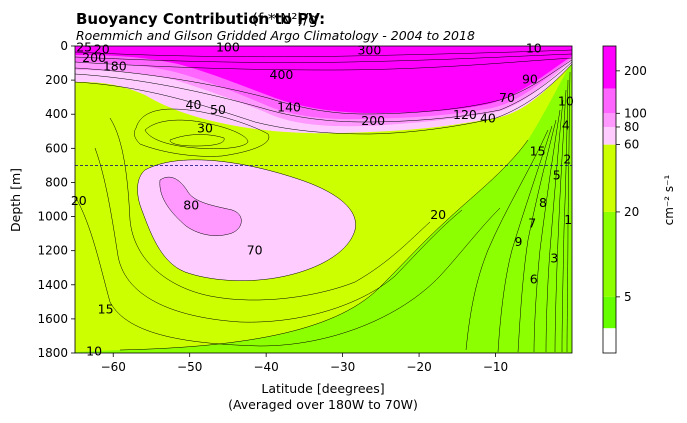 The width and height of the screenshot is (687, 423). What do you see at coordinates (113, 367) in the screenshot?
I see `x-tick-label: −60` at bounding box center [113, 367].